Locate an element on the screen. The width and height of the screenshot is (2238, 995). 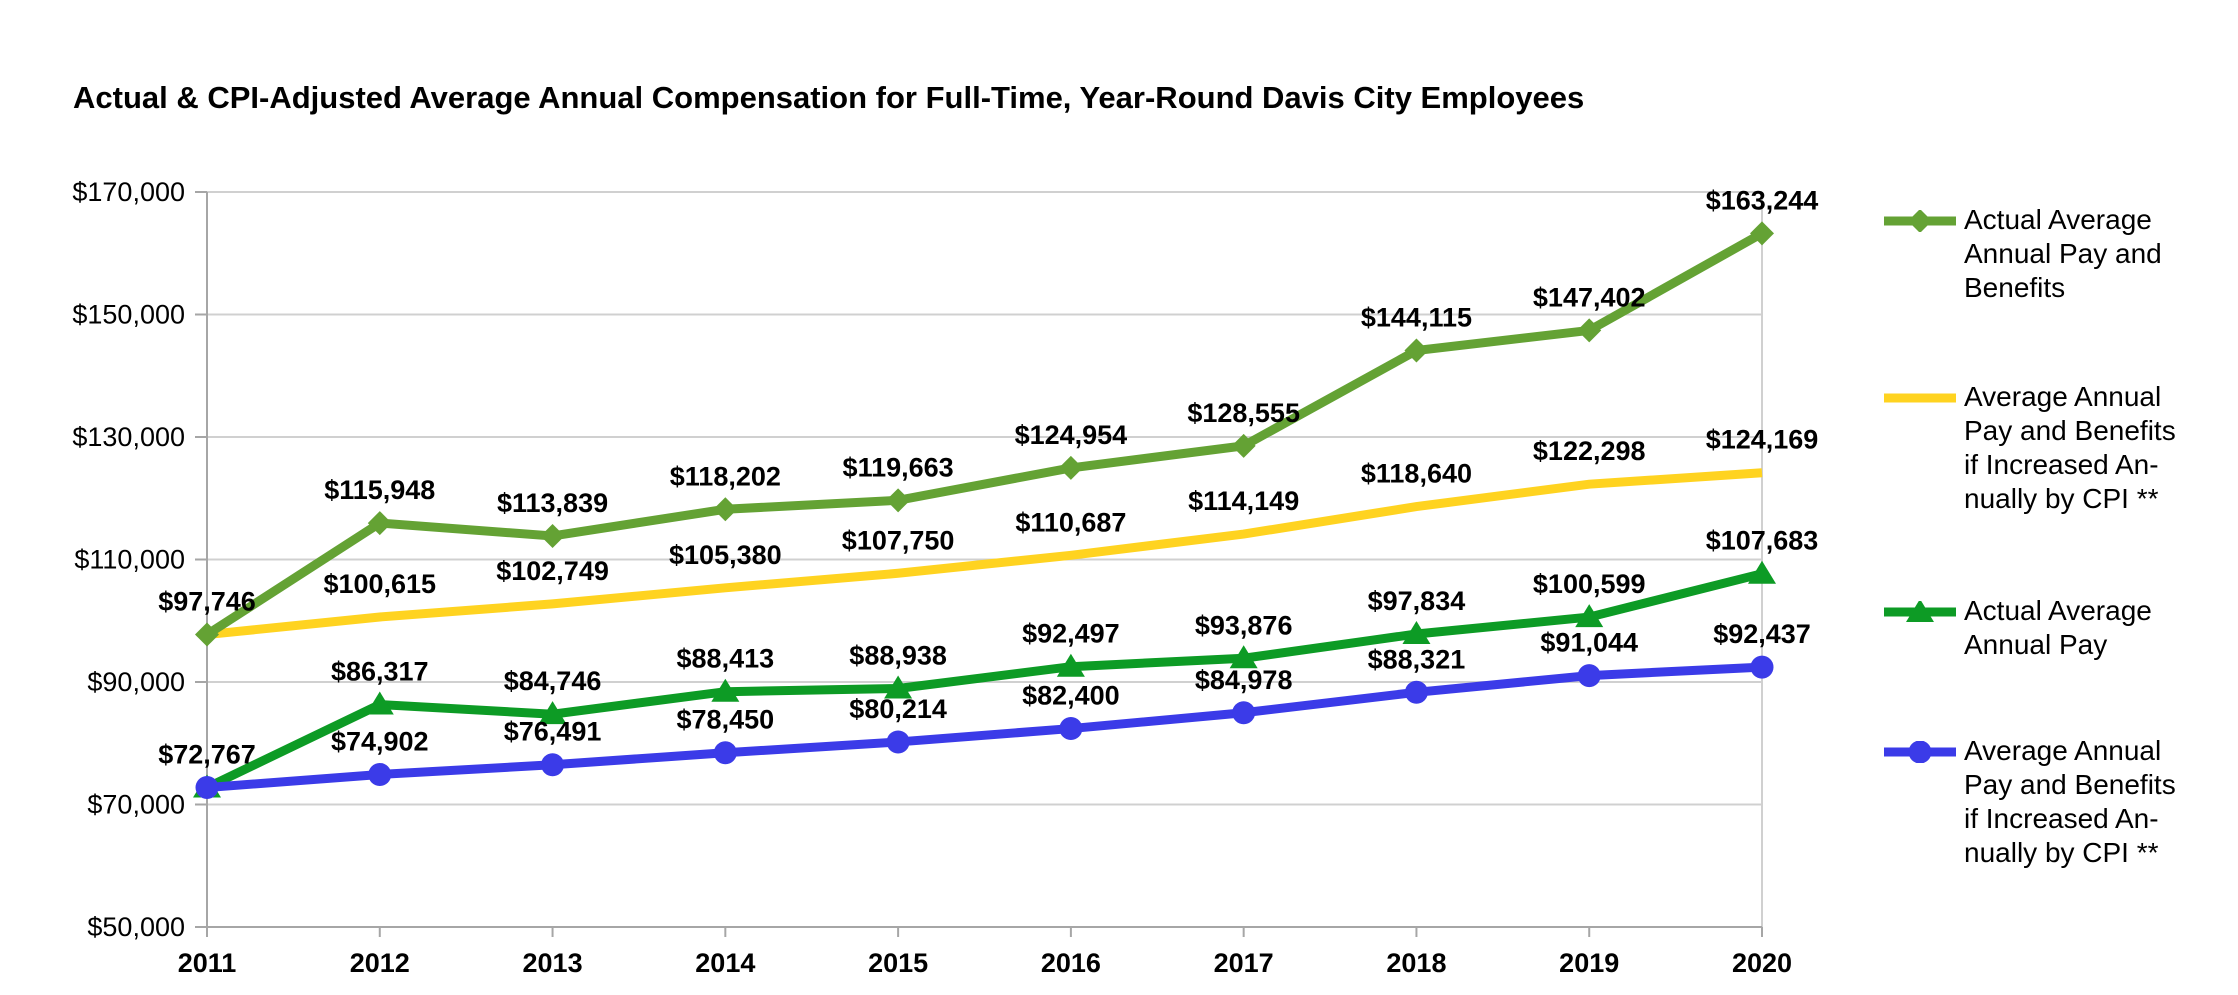
data-label: $92,497 is located at coordinates (1071, 634).